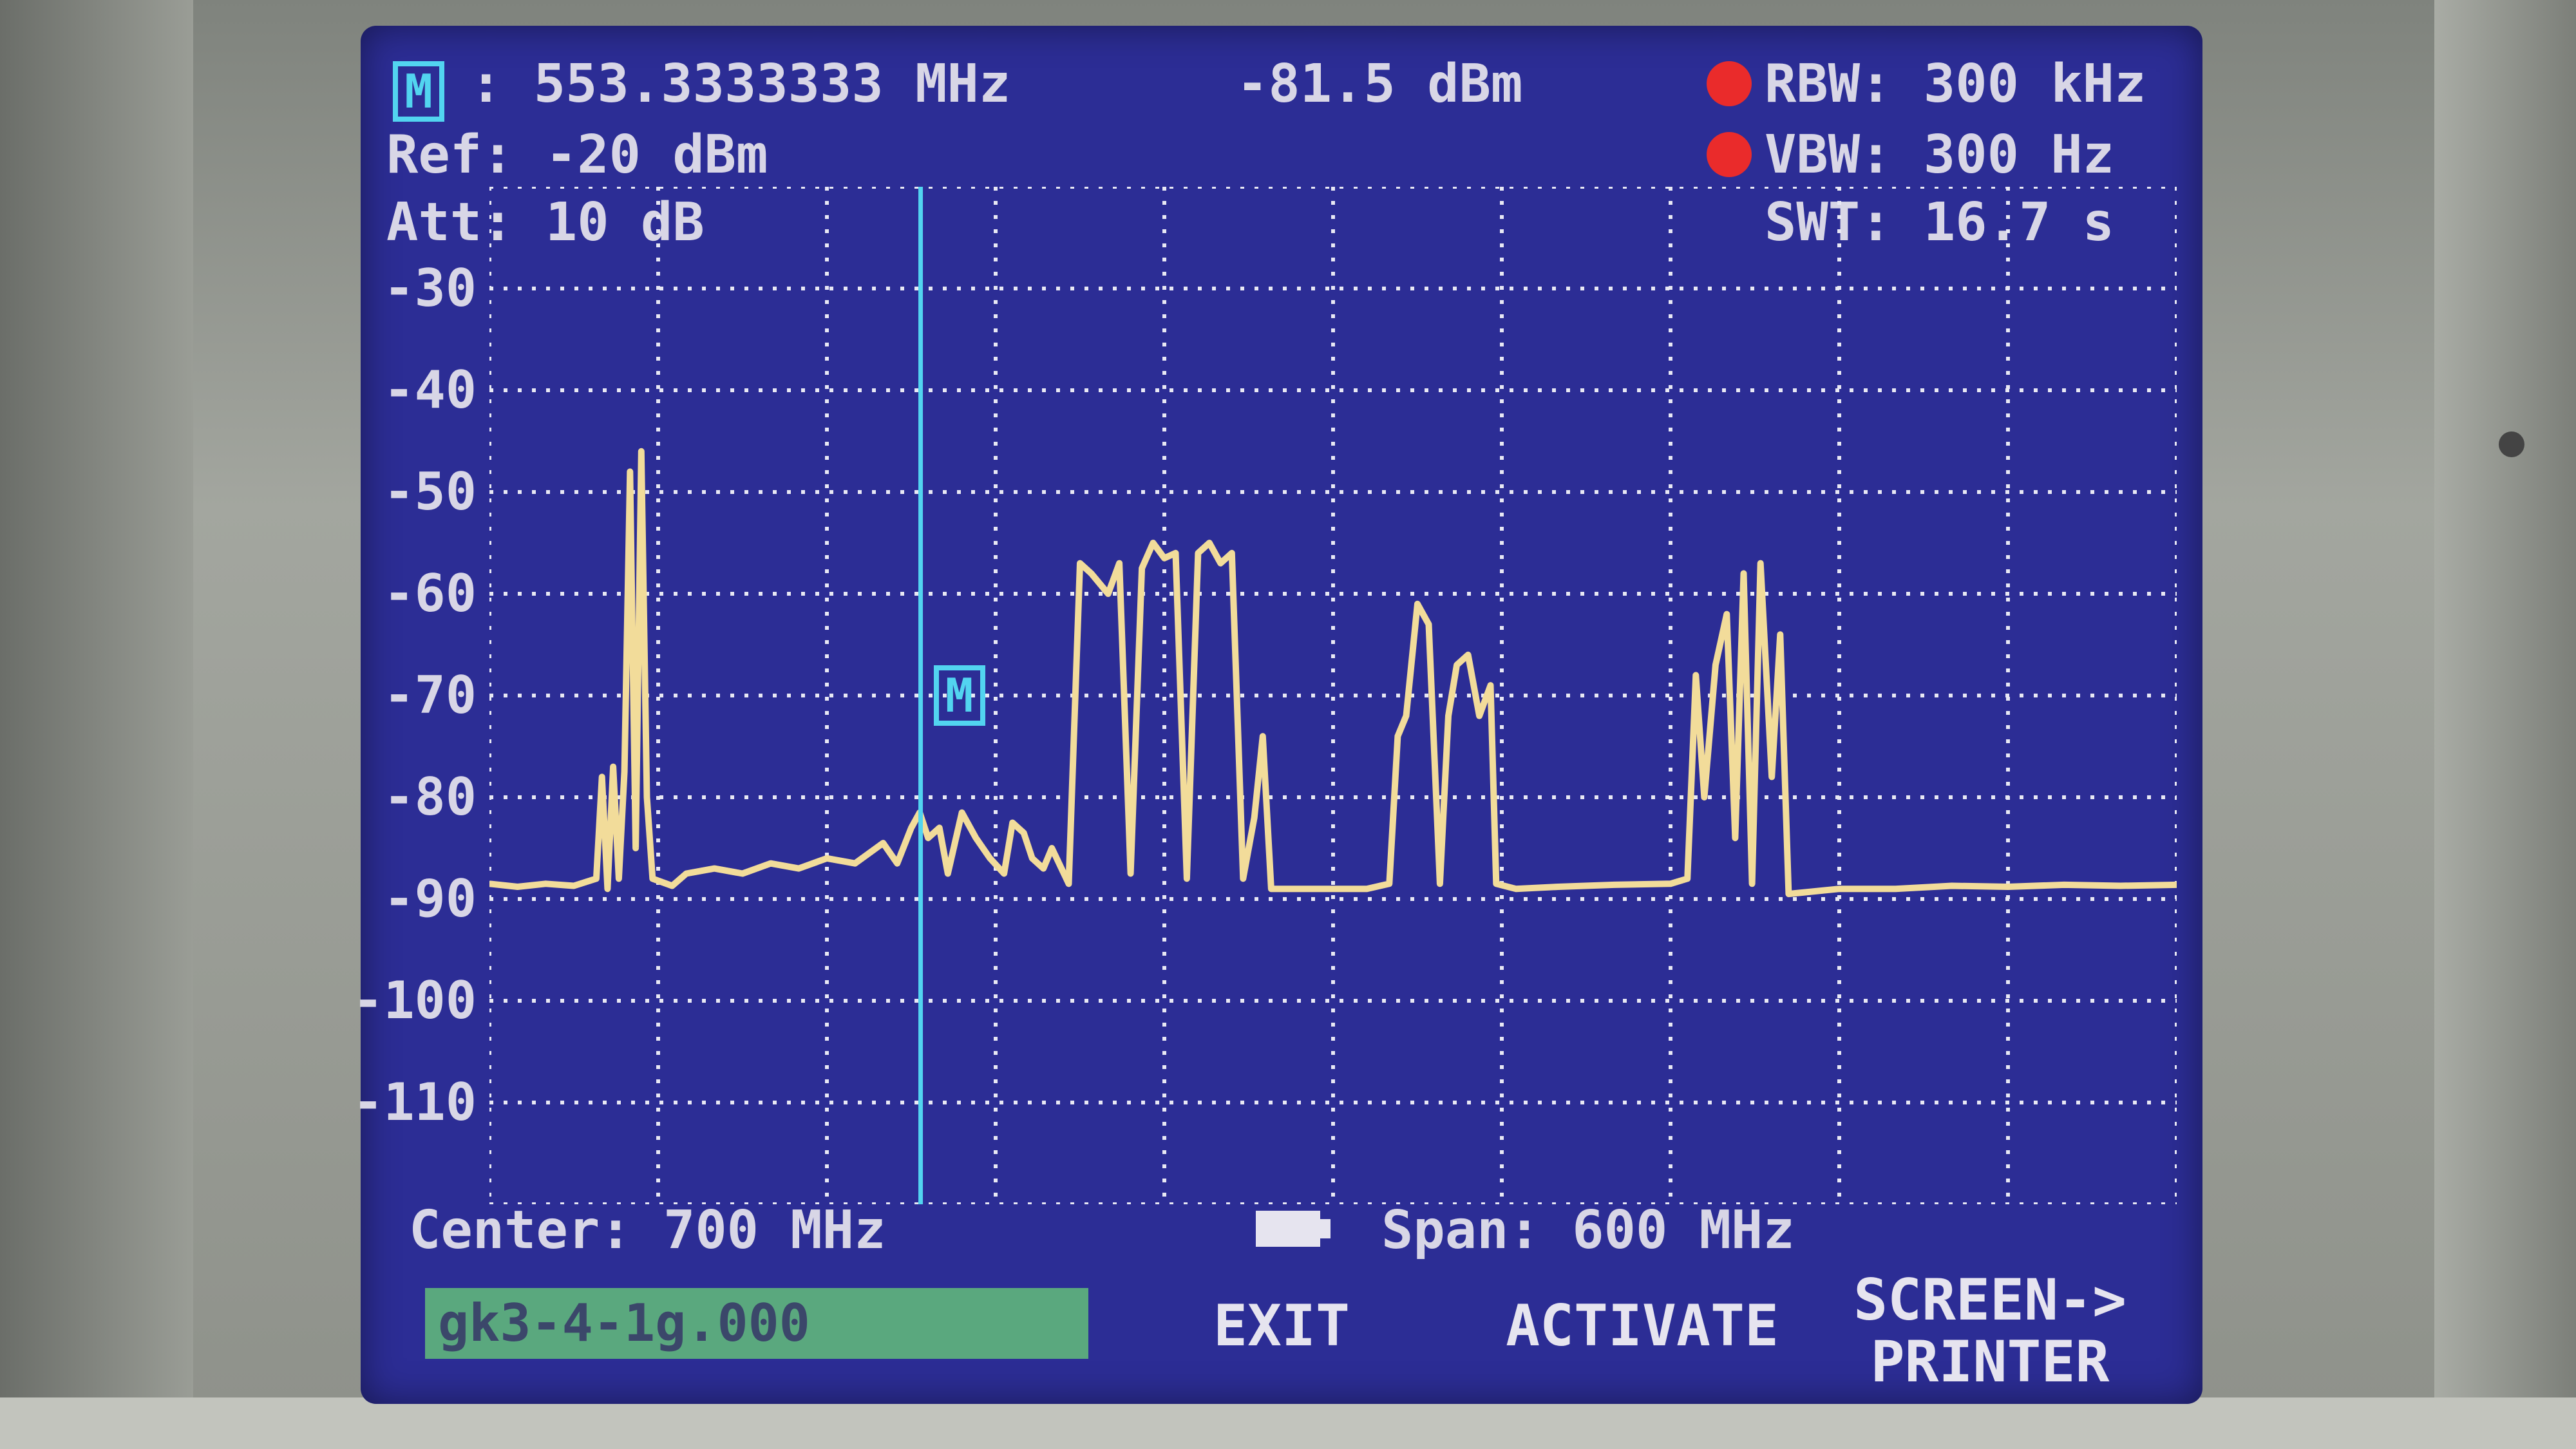 Image resolution: width=2576 pixels, height=1449 pixels. What do you see at coordinates (1288, 1423) in the screenshot?
I see `bezel-bottom-edge` at bounding box center [1288, 1423].